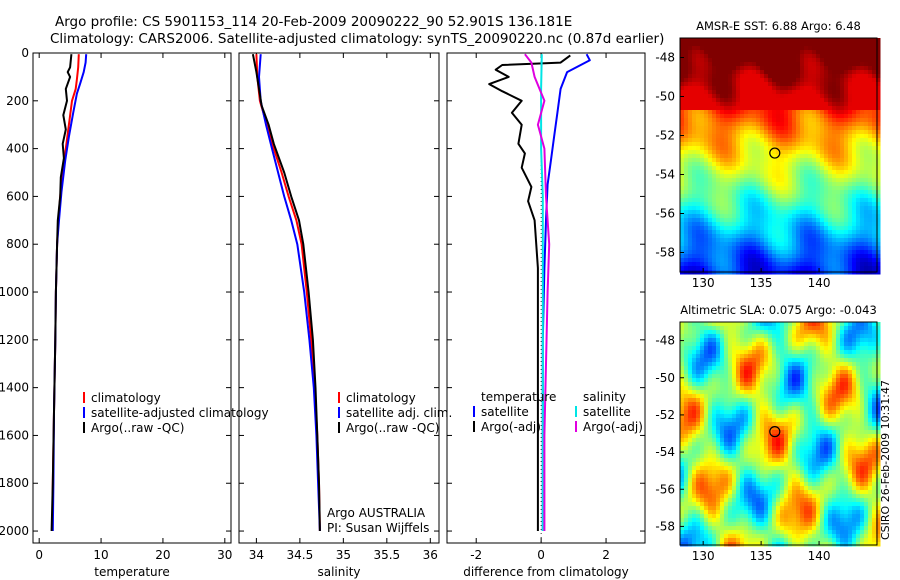 The image size is (900, 580). I want to click on series-line-temperature, so click(61, 293).